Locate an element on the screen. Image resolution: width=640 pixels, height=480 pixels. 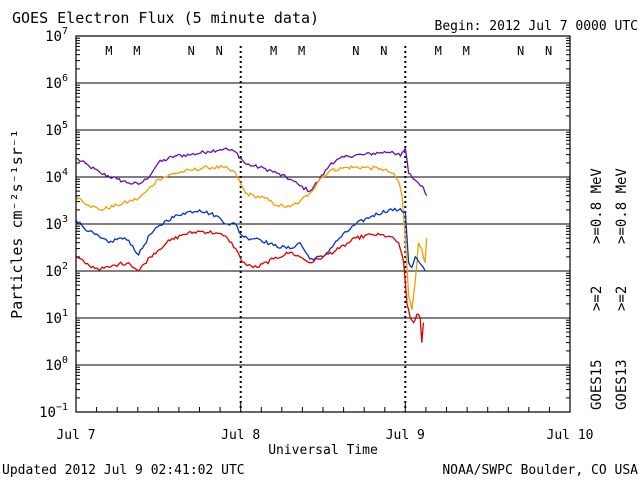
y-tick: 103 is located at coordinates (307, 205).